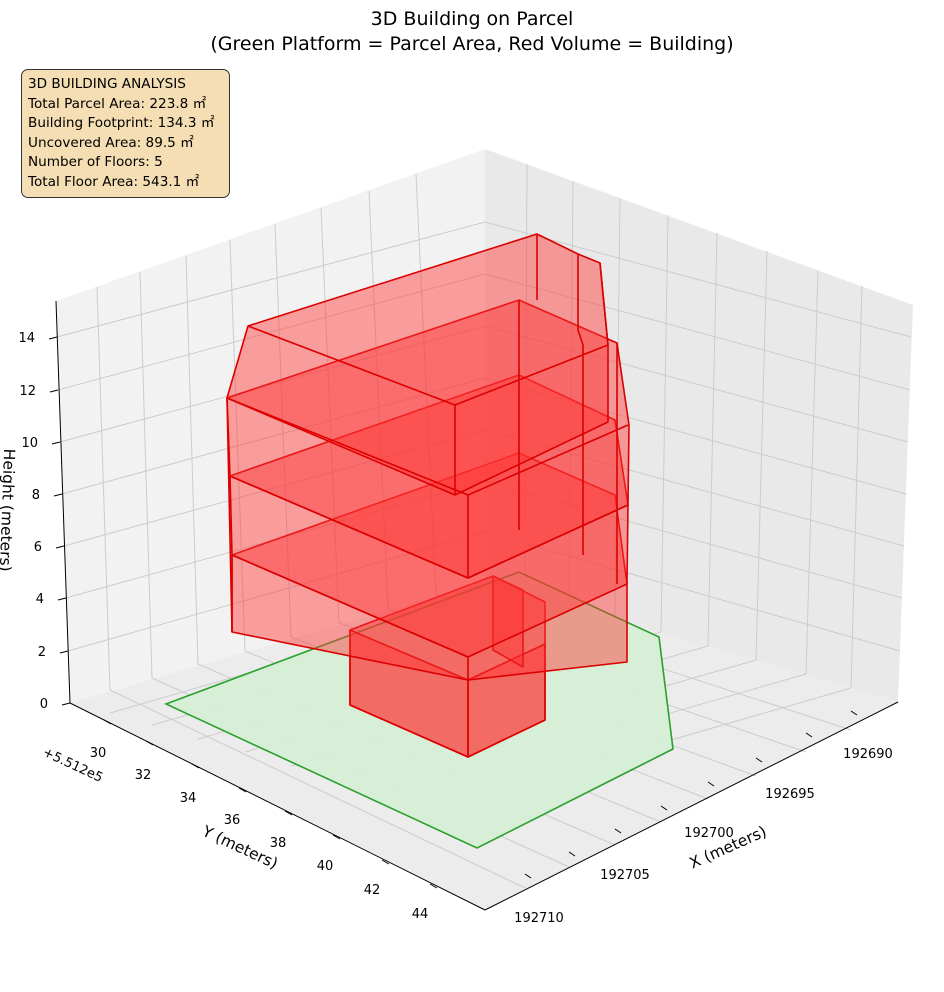 The width and height of the screenshot is (944, 992). I want to click on x-tick-label: 192710, so click(539, 918).